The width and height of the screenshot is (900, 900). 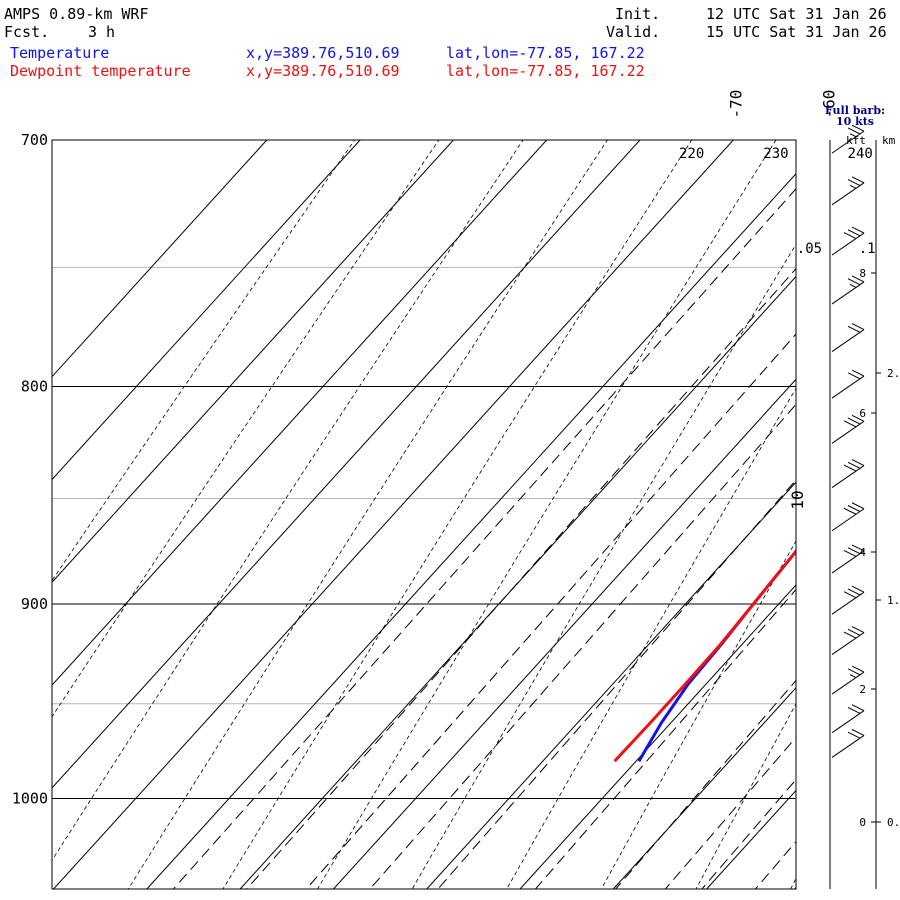 What do you see at coordinates (100, 71) in the screenshot?
I see `legend-dewpoint-name: Dewpoint temperature` at bounding box center [100, 71].